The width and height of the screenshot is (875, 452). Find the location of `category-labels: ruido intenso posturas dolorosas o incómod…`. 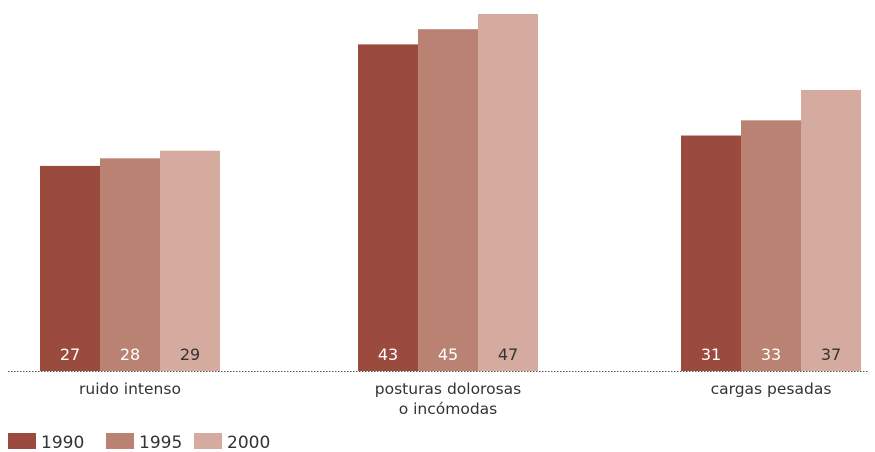

category-labels: ruido intenso posturas dolorosas o incómod… is located at coordinates (455, 399).